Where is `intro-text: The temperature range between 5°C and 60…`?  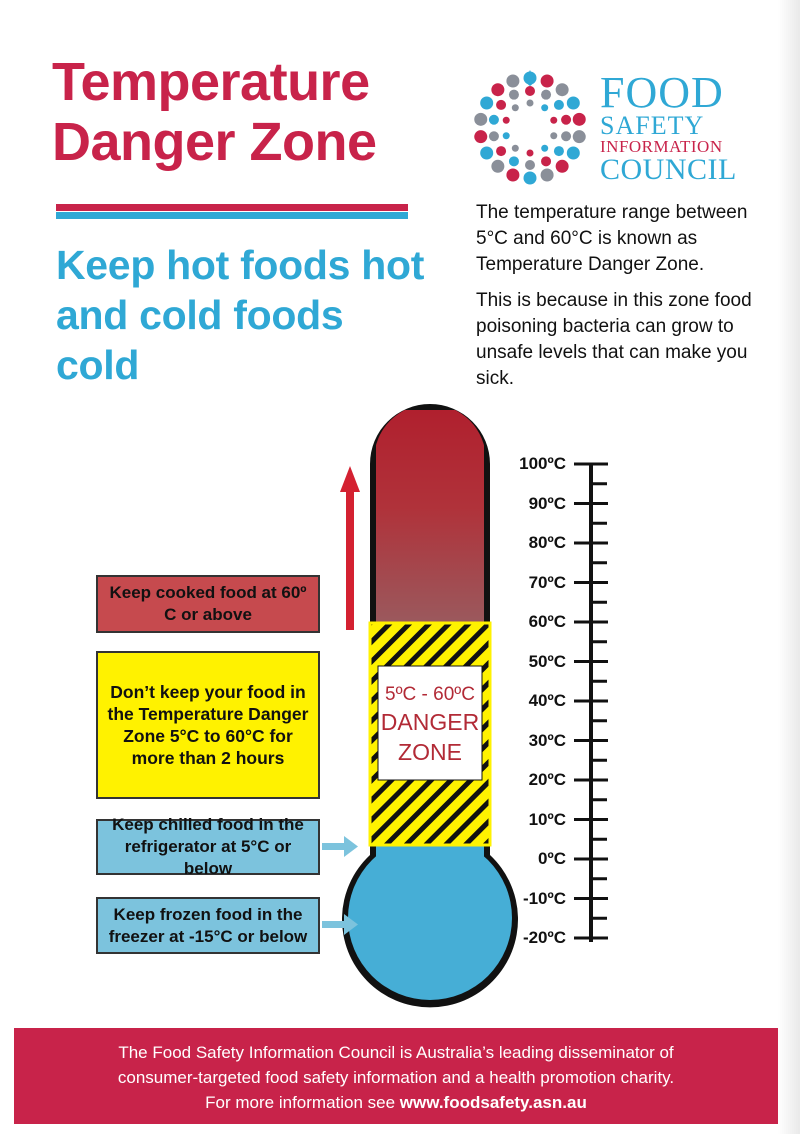 intro-text: The temperature range between 5°C and 60… is located at coordinates (621, 301).